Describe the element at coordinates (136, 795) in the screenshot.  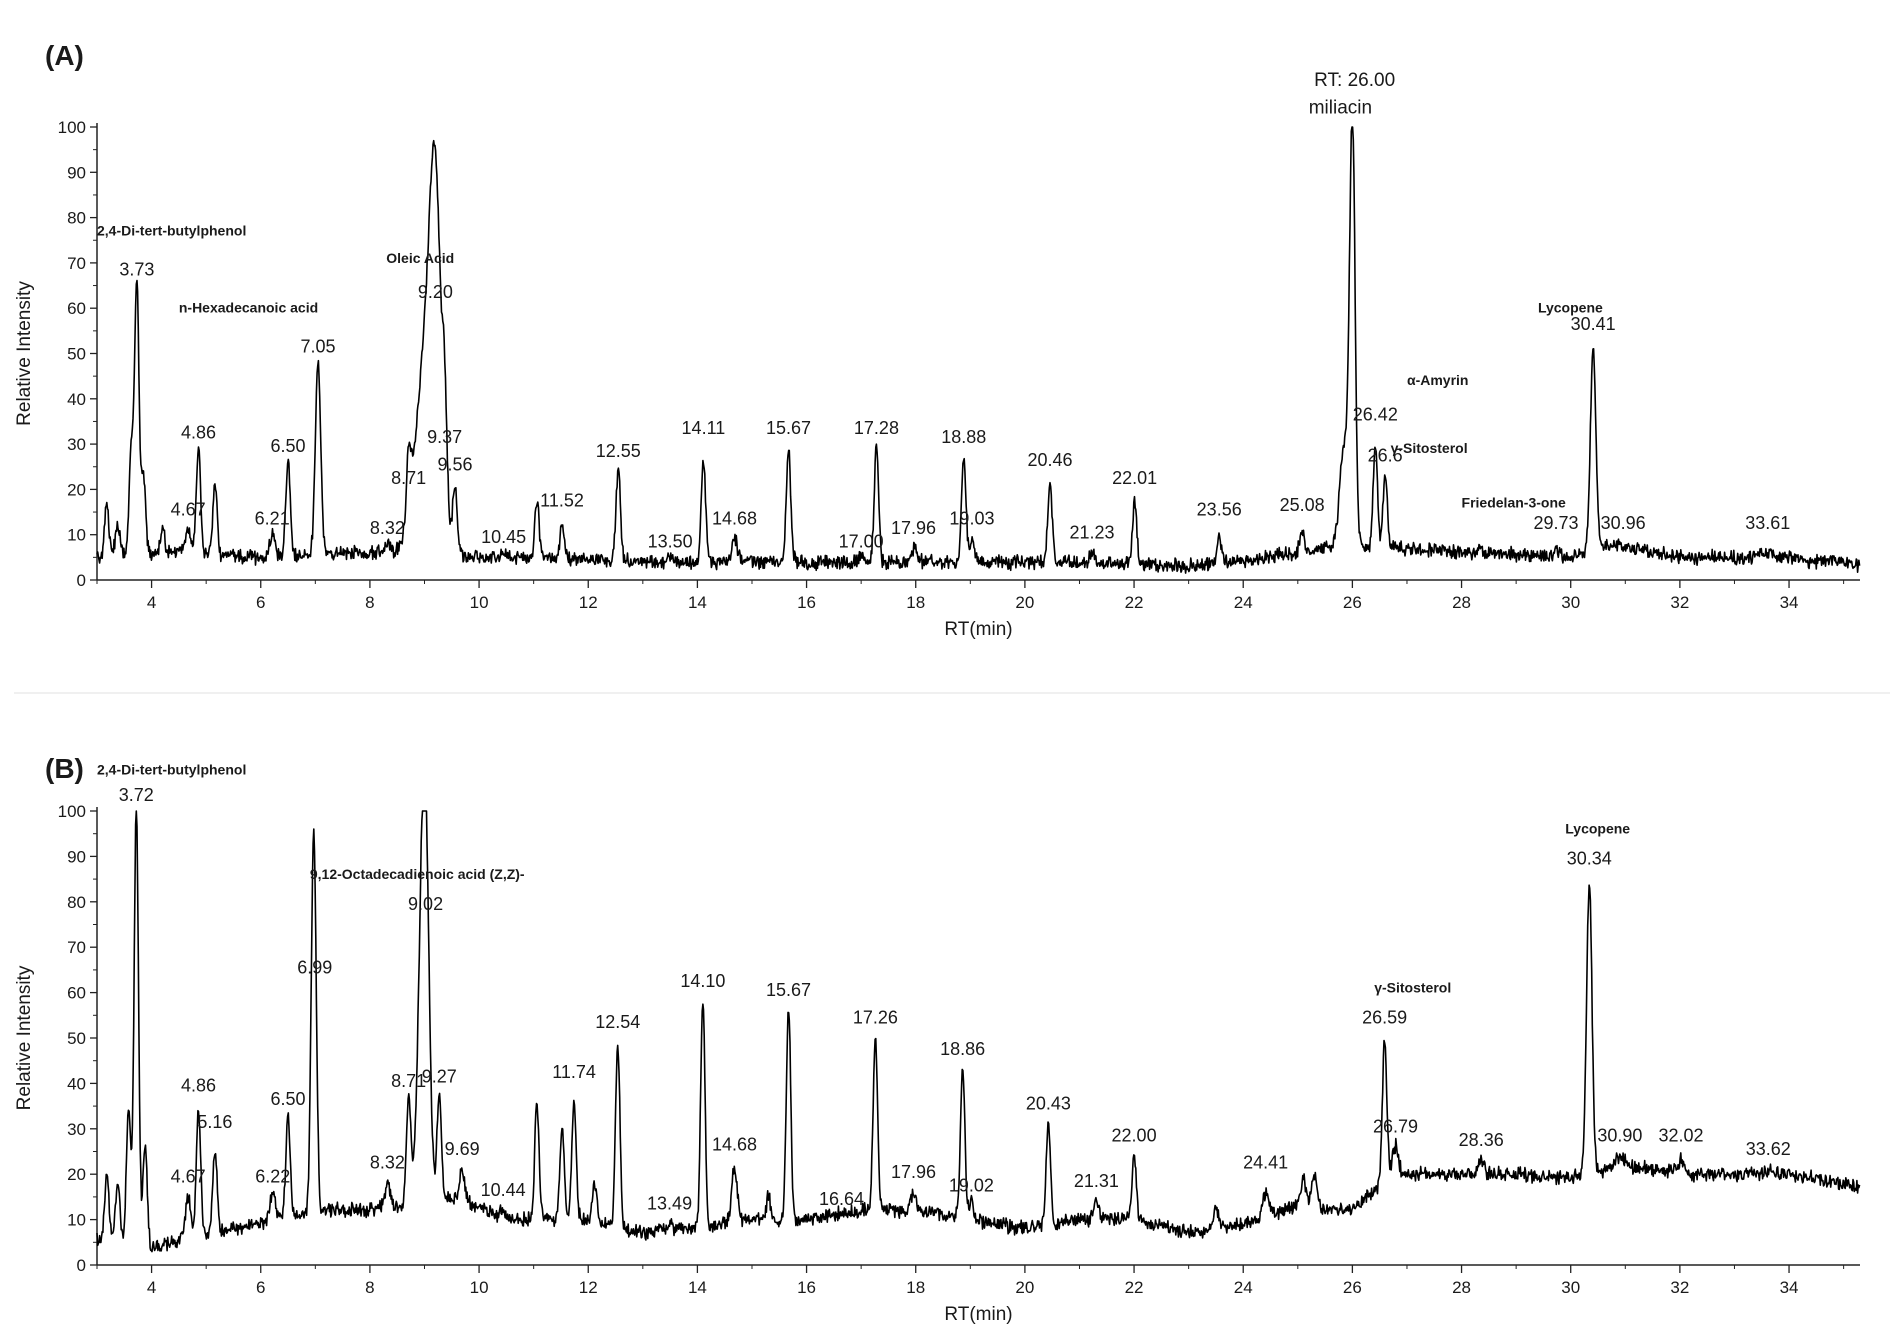
I see `peak-rt-label: 3.72` at that location.